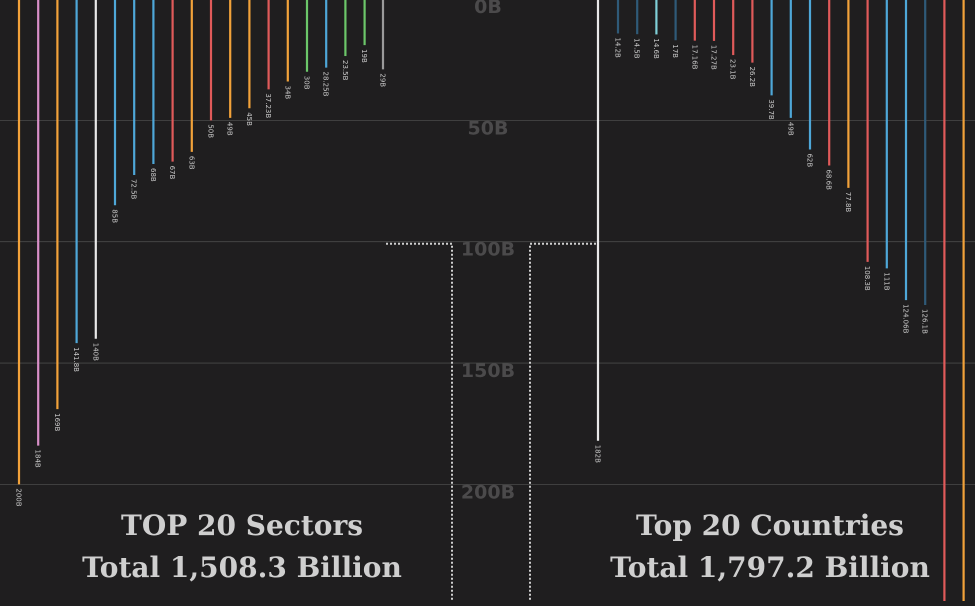 The height and width of the screenshot is (606, 975). What do you see at coordinates (867, 278) in the screenshot?
I see `country-bar-label-15: 108.3B` at bounding box center [867, 278].